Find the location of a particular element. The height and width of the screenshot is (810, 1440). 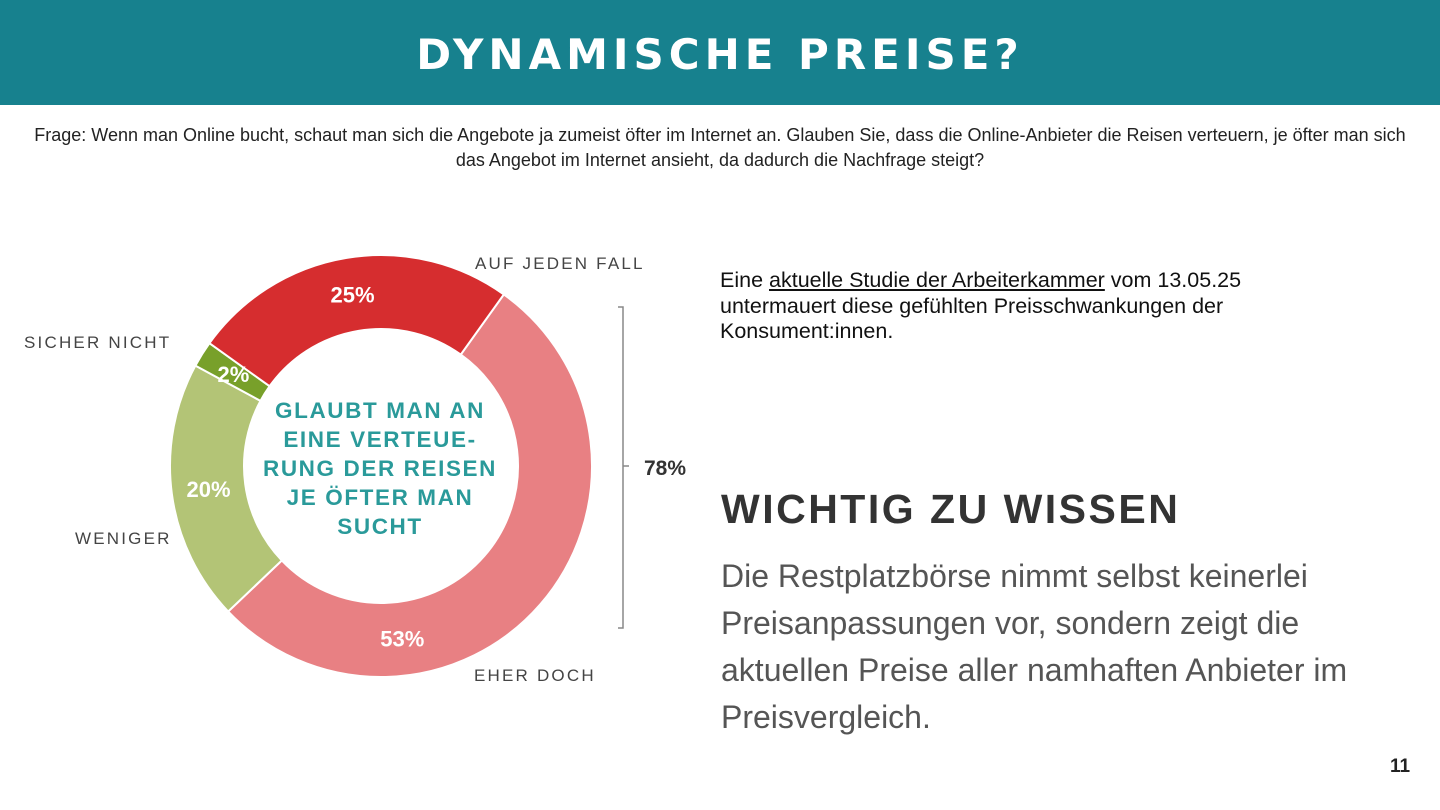

category-label-auf-jeden-fall: AUF JEDEN FALL is located at coordinates (560, 263).